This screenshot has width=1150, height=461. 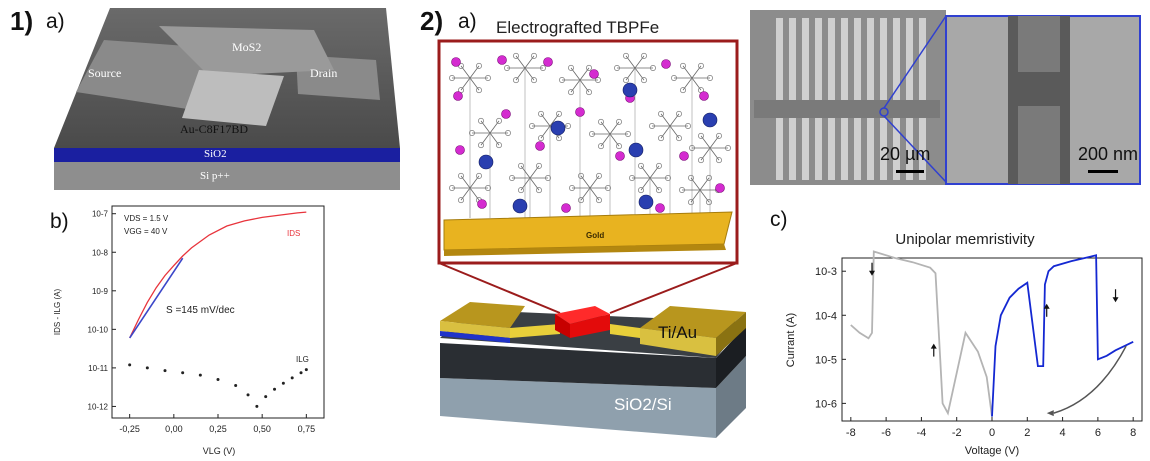 I want to click on legend-vgg: VGG = 40 V, so click(x=146, y=231).